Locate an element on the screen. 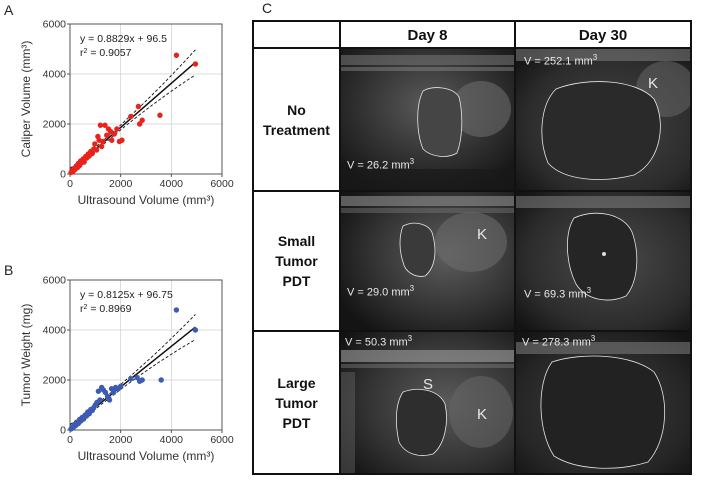 The width and height of the screenshot is (709, 500). r-squared-label: r2 = 0.9057 is located at coordinates (106, 53).